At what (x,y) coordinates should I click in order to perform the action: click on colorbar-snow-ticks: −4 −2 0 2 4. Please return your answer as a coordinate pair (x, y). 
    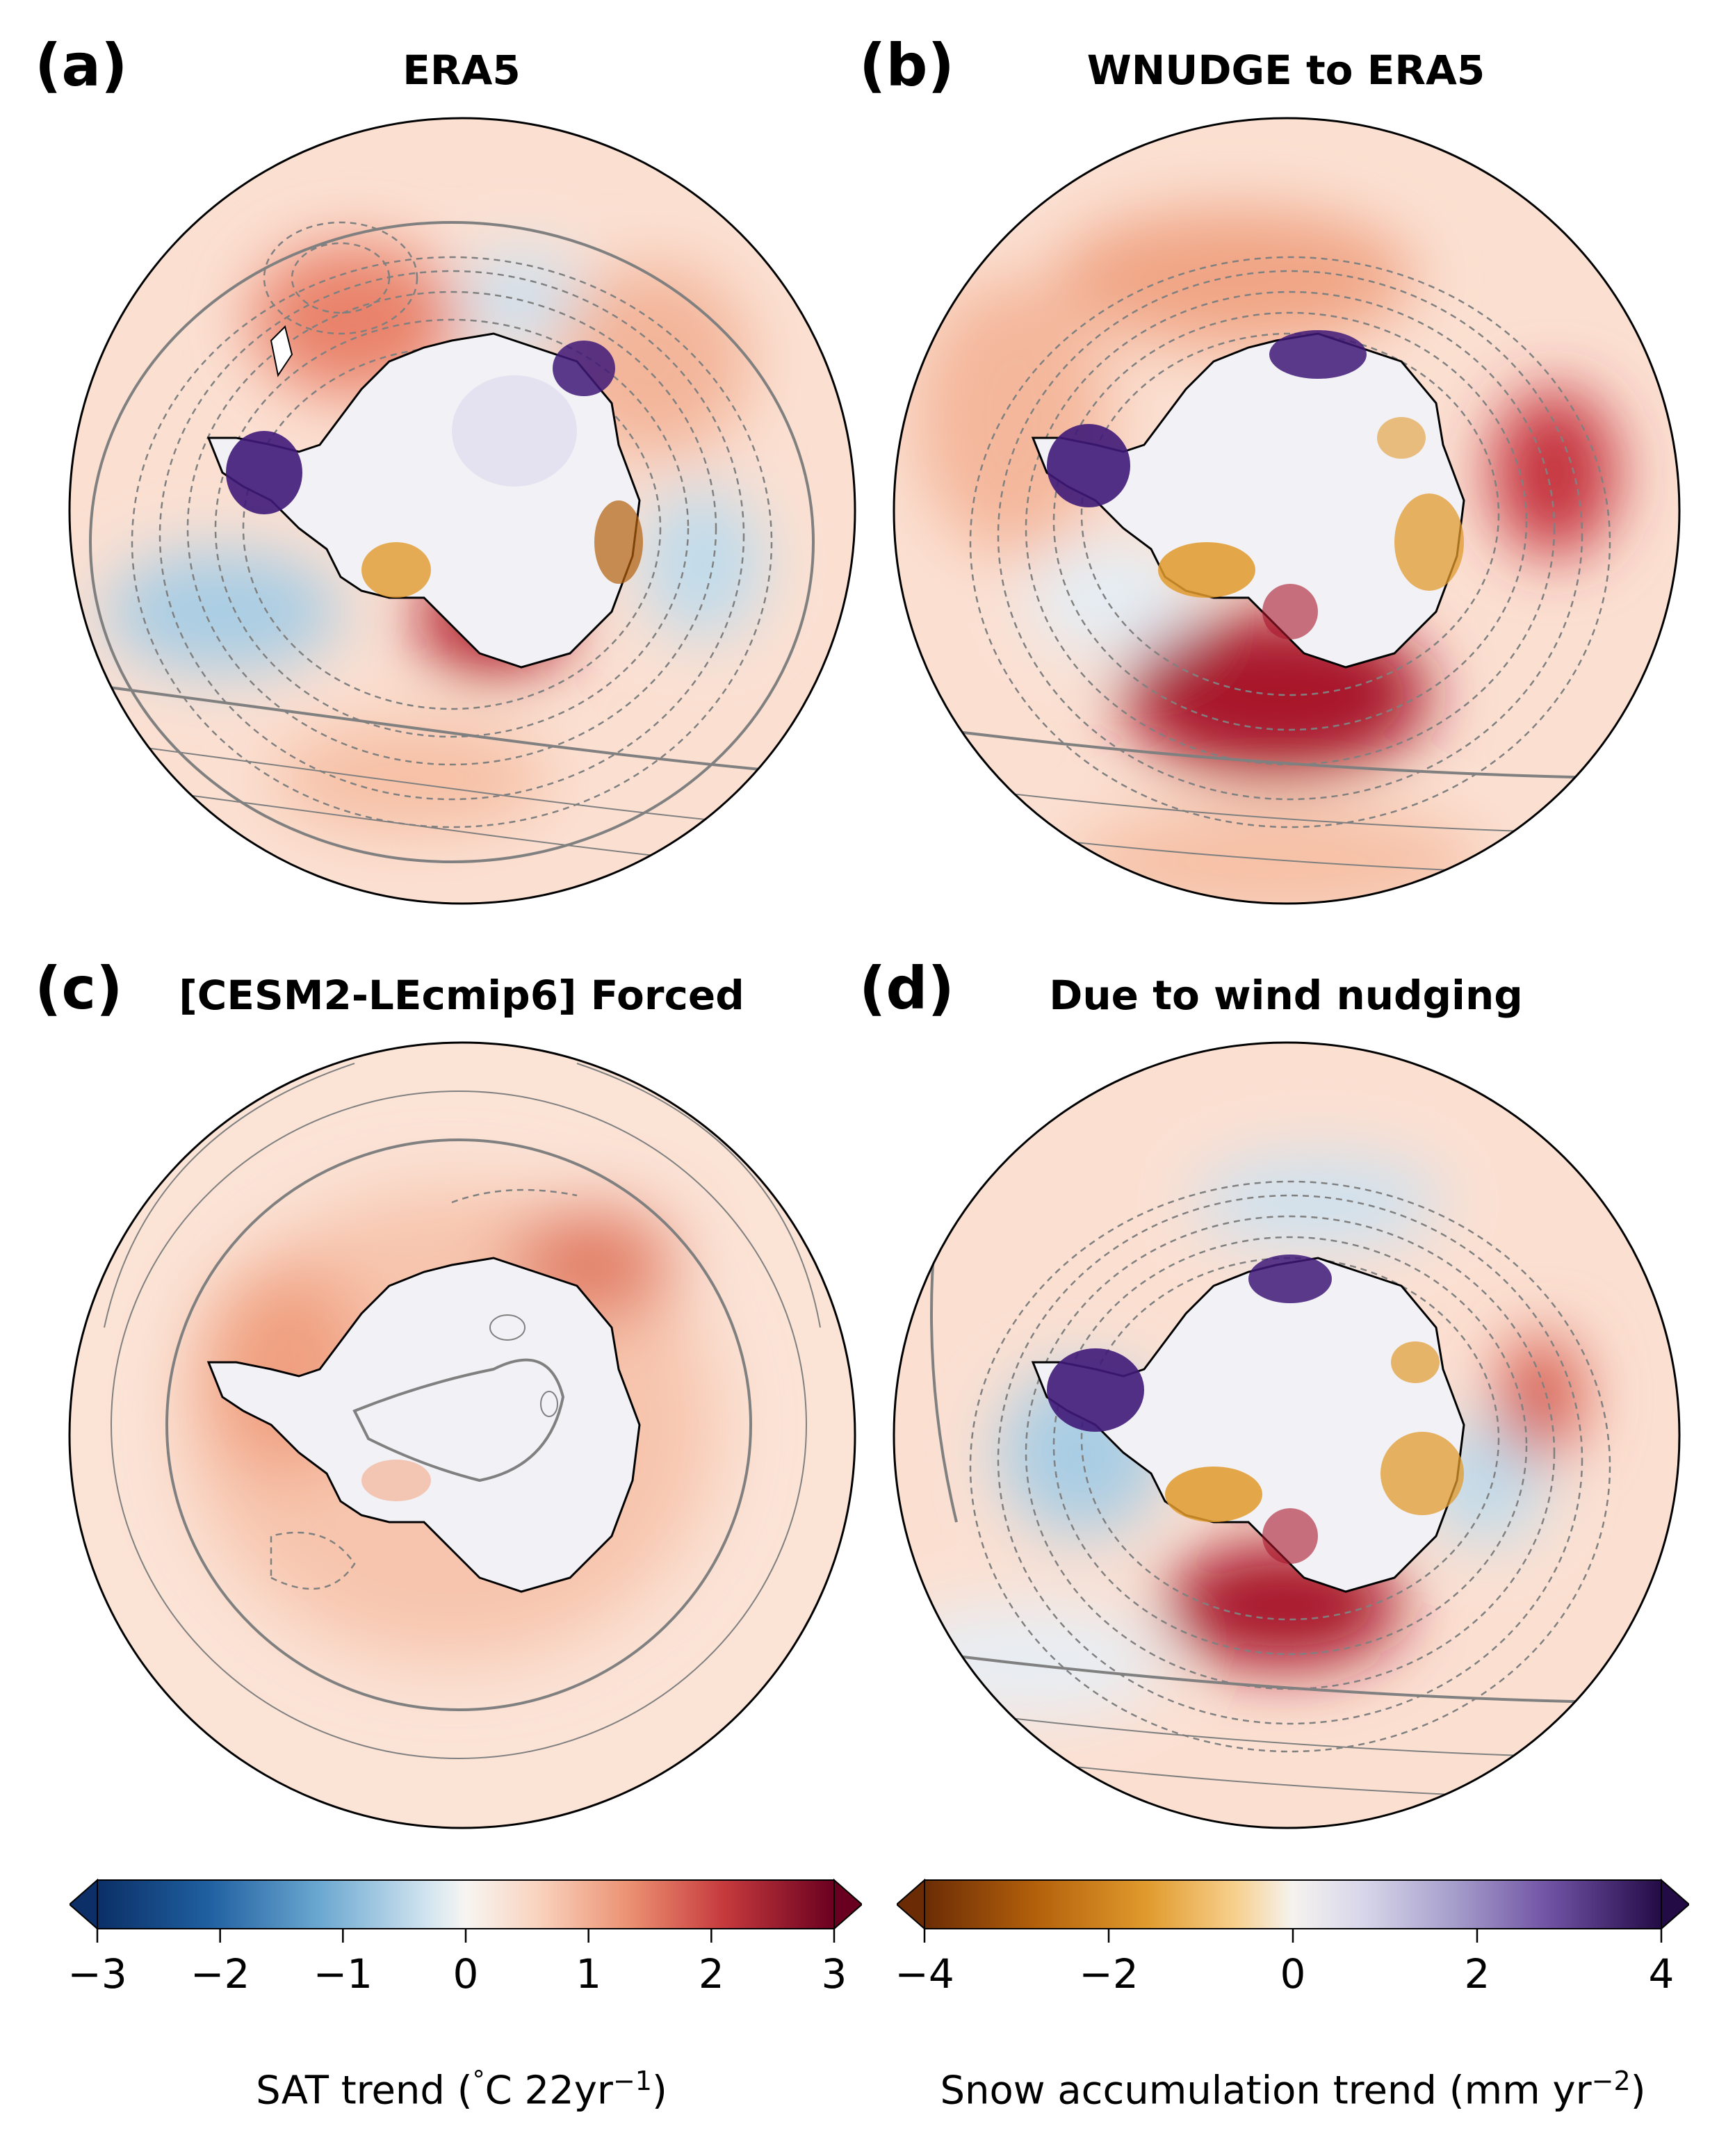
    Looking at the image, I should click on (1285, 1963).